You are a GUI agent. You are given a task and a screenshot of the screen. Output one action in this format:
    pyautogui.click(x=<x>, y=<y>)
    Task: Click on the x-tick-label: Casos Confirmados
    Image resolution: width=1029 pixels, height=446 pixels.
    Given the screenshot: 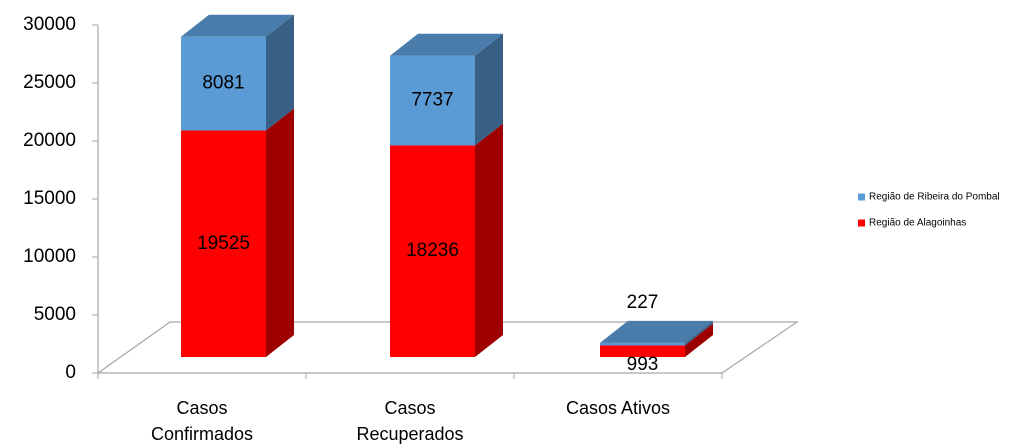 What is the action you would take?
    pyautogui.click(x=202, y=421)
    